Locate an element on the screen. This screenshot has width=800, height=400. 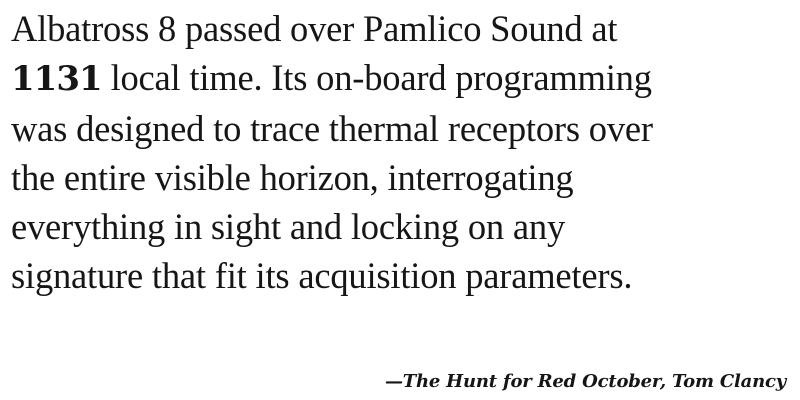
attribution-dash: — is located at coordinates (393, 381).